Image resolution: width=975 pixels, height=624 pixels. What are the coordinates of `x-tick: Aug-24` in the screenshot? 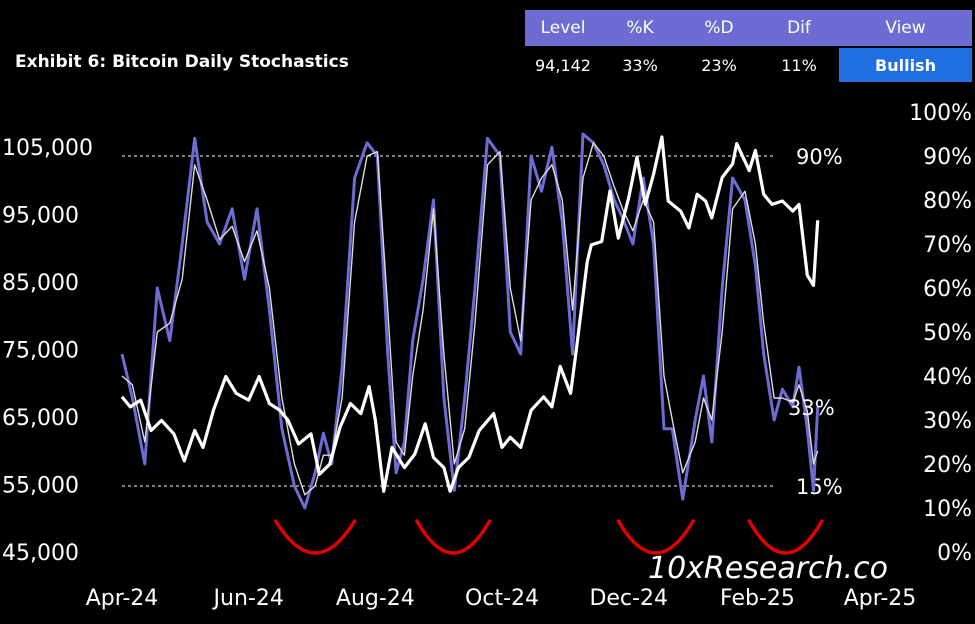 It's located at (375, 598).